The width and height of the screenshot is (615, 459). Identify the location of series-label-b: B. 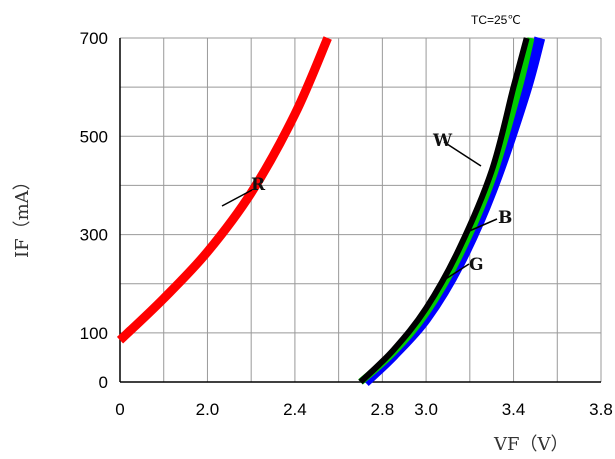
(505, 218).